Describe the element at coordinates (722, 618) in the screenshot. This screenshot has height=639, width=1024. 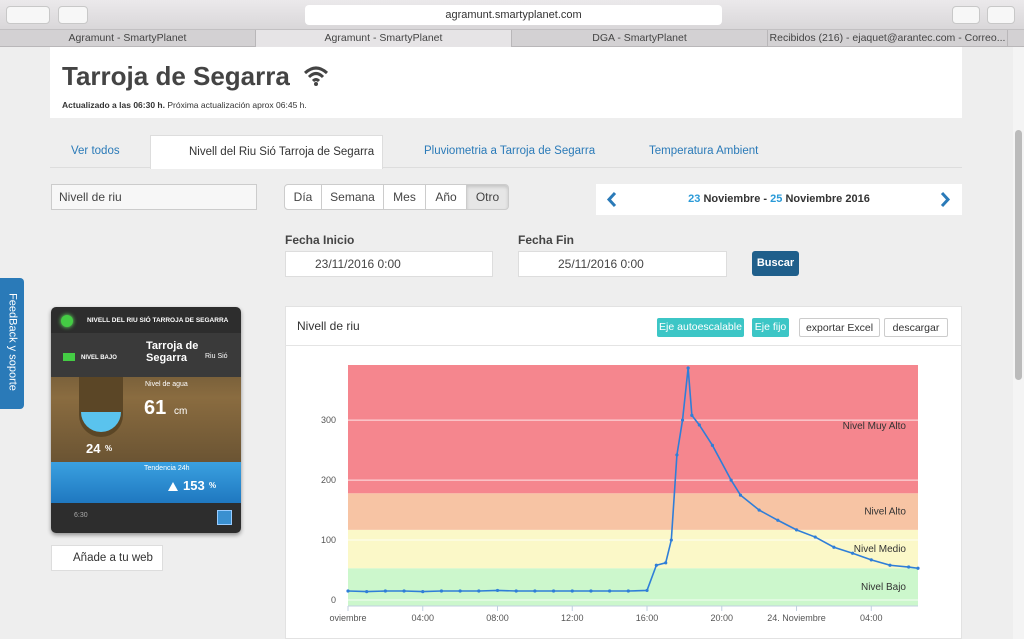
I see `x-tick-label: 20:00` at that location.